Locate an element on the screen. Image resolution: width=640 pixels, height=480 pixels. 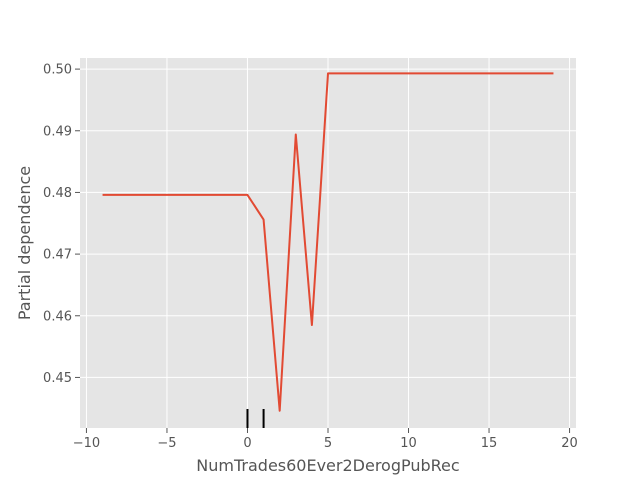
x-tick-label: 5 is located at coordinates (328, 443).